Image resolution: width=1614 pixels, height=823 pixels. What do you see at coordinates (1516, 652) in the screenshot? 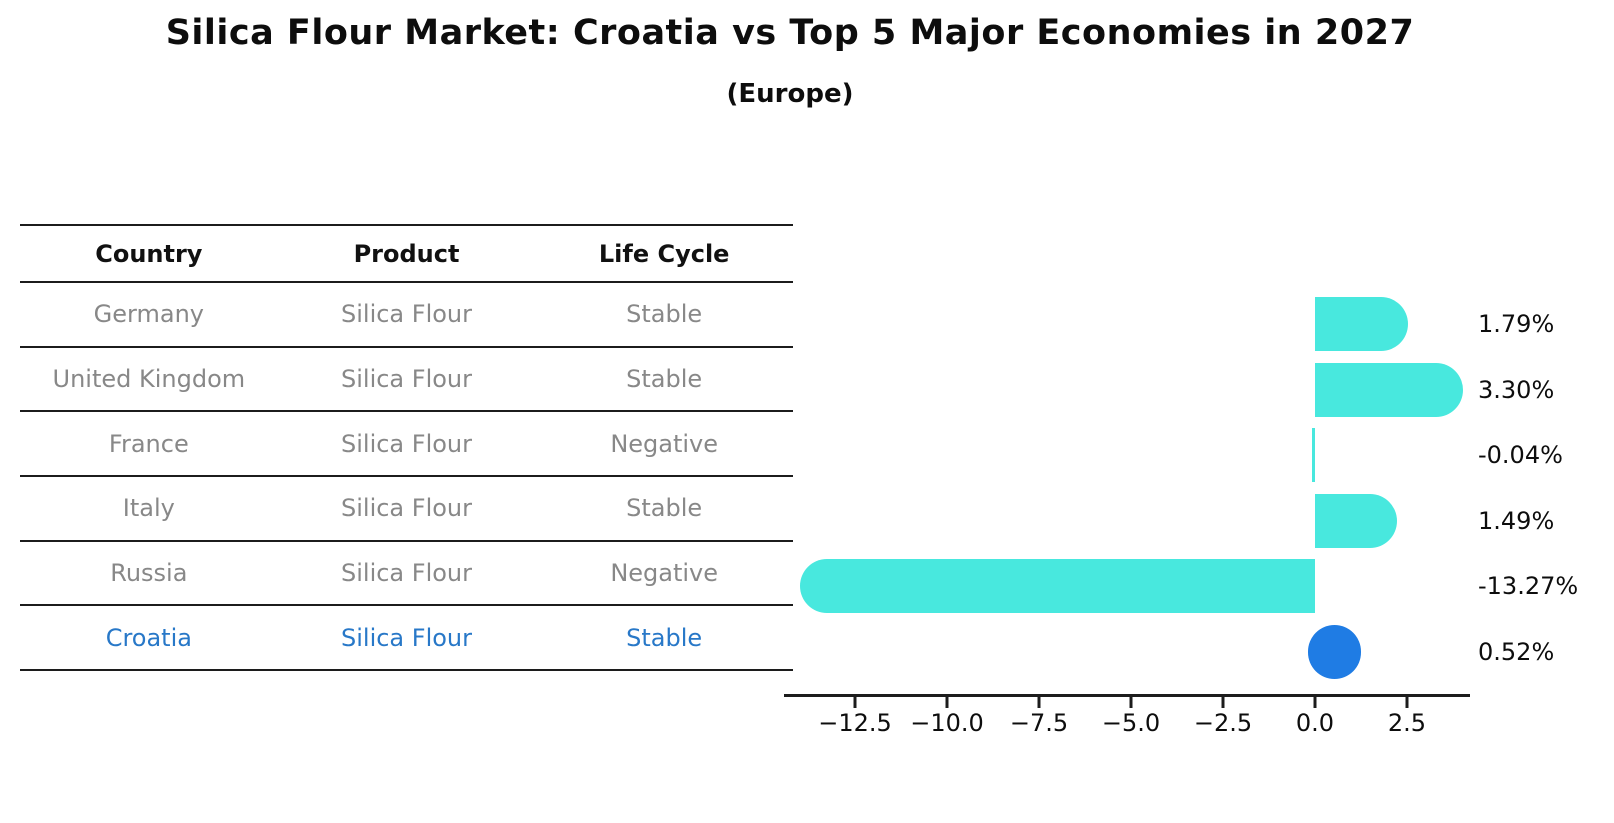
I see `value-label-croatia: 0.52%` at bounding box center [1516, 652].